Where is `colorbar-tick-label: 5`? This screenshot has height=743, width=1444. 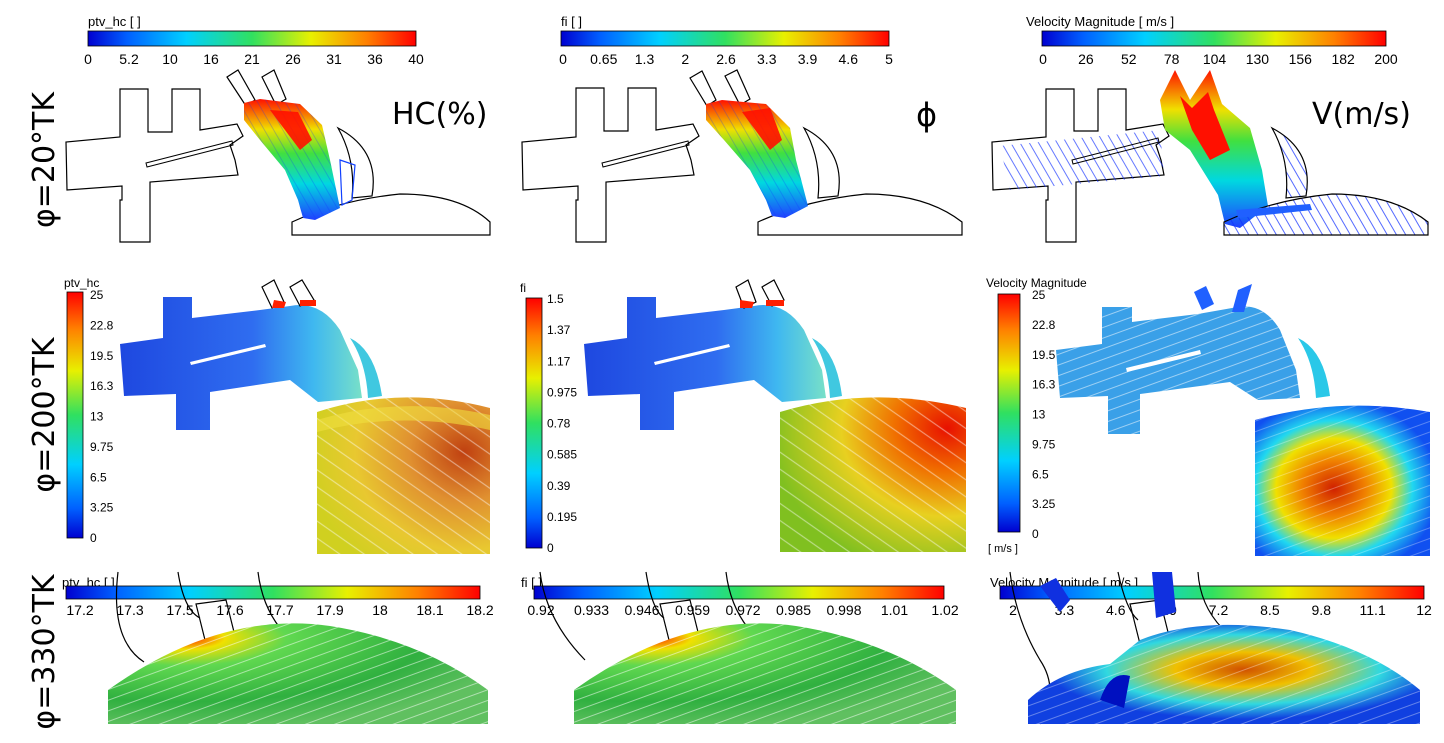 colorbar-tick-label: 5 is located at coordinates (889, 59).